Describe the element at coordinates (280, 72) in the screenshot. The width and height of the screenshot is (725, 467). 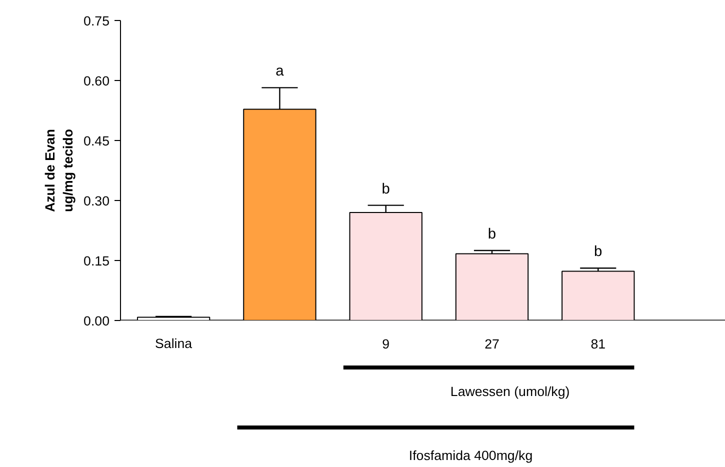
I see `data-label: a` at that location.